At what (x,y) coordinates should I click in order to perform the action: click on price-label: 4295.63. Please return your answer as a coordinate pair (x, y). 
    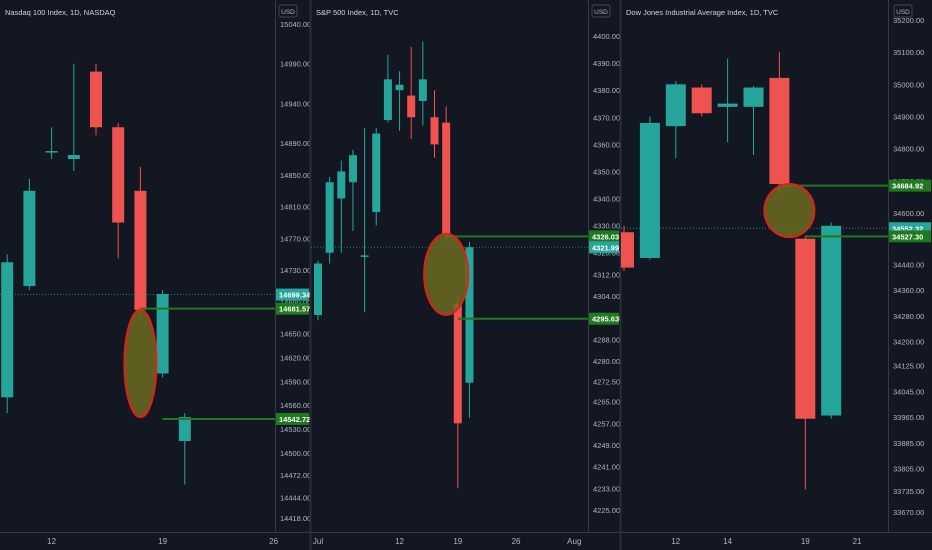
    Looking at the image, I should click on (605, 319).